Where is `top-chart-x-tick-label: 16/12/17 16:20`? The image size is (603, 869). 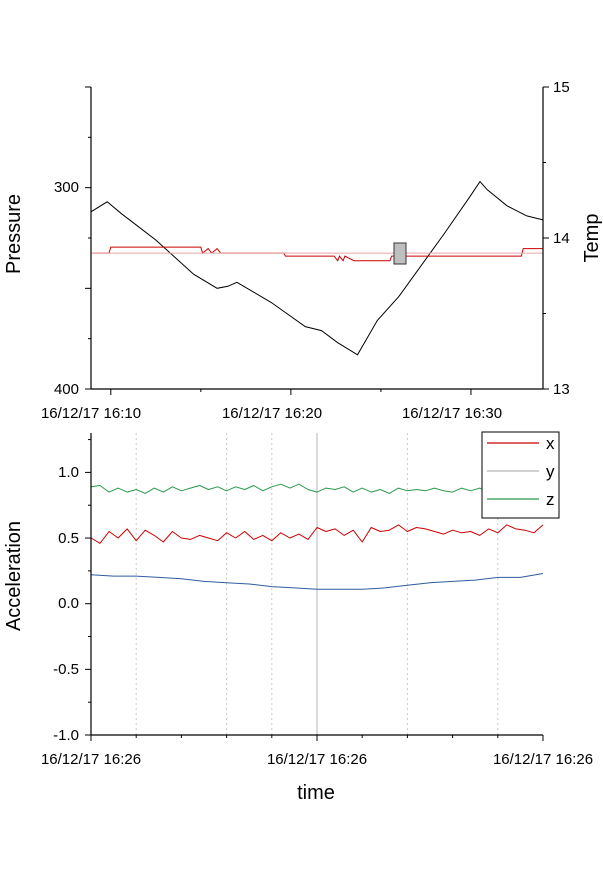
top-chart-x-tick-label: 16/12/17 16:20 is located at coordinates (272, 413).